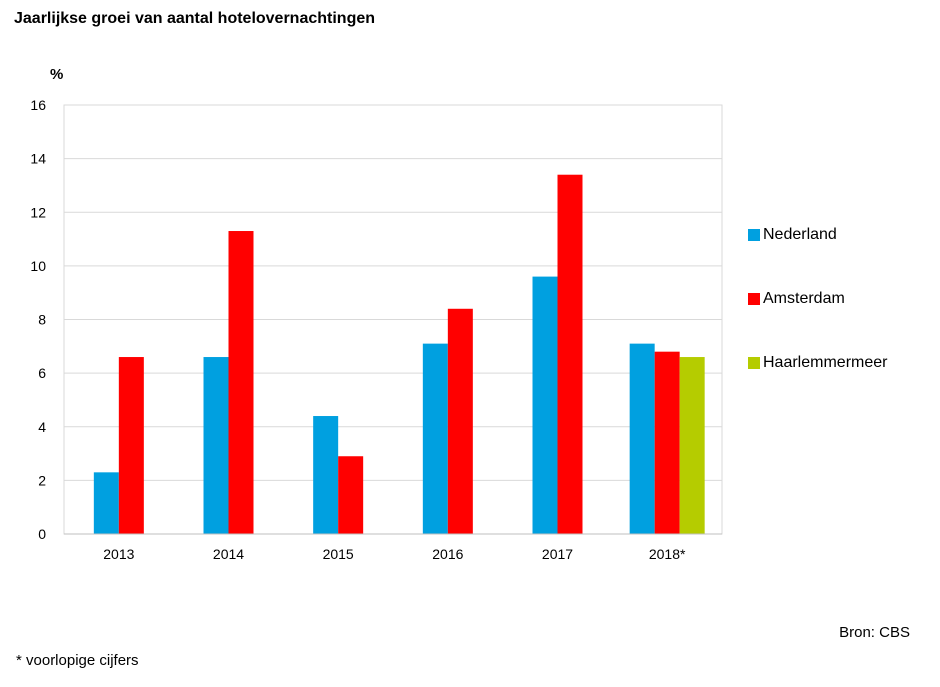 The width and height of the screenshot is (940, 687). Describe the element at coordinates (38, 159) in the screenshot. I see `y-tick-label: 14` at that location.